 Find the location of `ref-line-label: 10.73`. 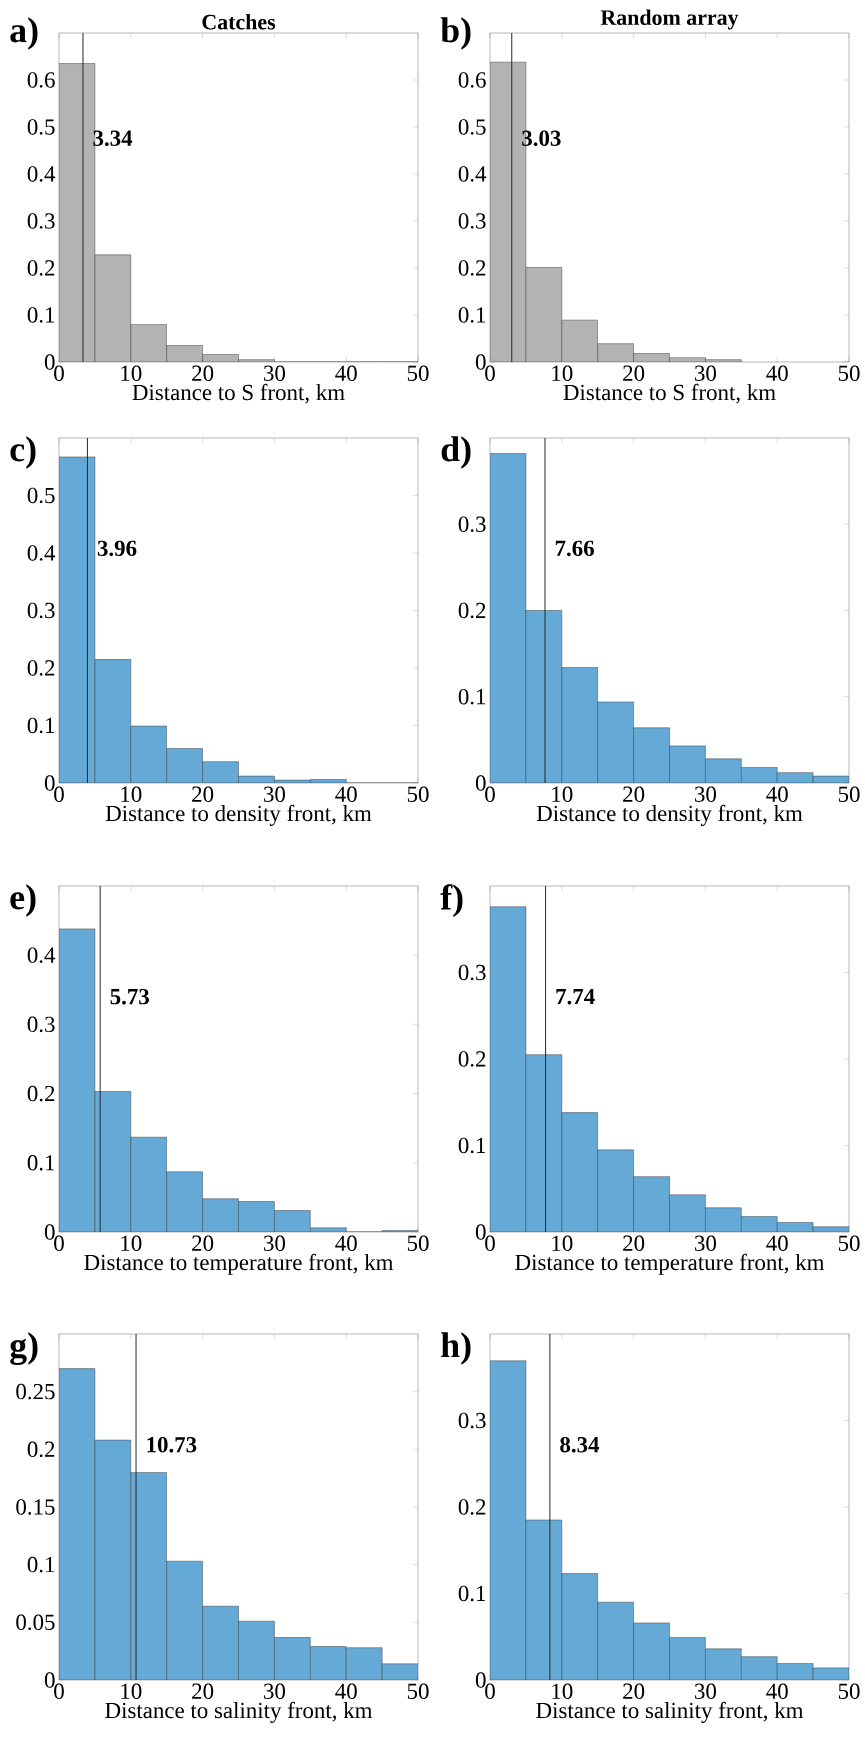

ref-line-label: 10.73 is located at coordinates (172, 1444).